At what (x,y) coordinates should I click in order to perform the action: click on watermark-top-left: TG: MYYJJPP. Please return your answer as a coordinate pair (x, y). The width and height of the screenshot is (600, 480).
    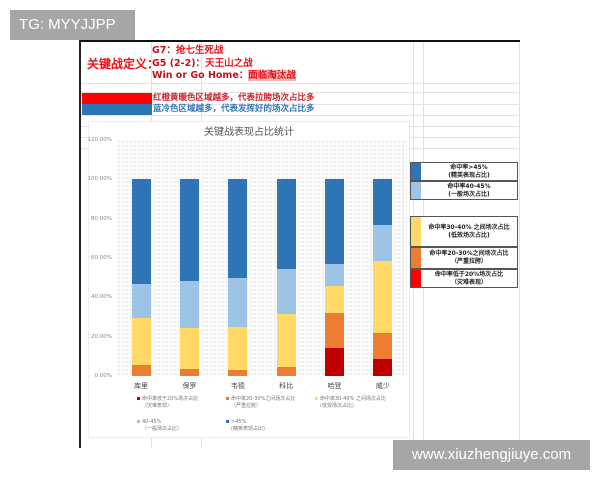
    Looking at the image, I should click on (72, 25).